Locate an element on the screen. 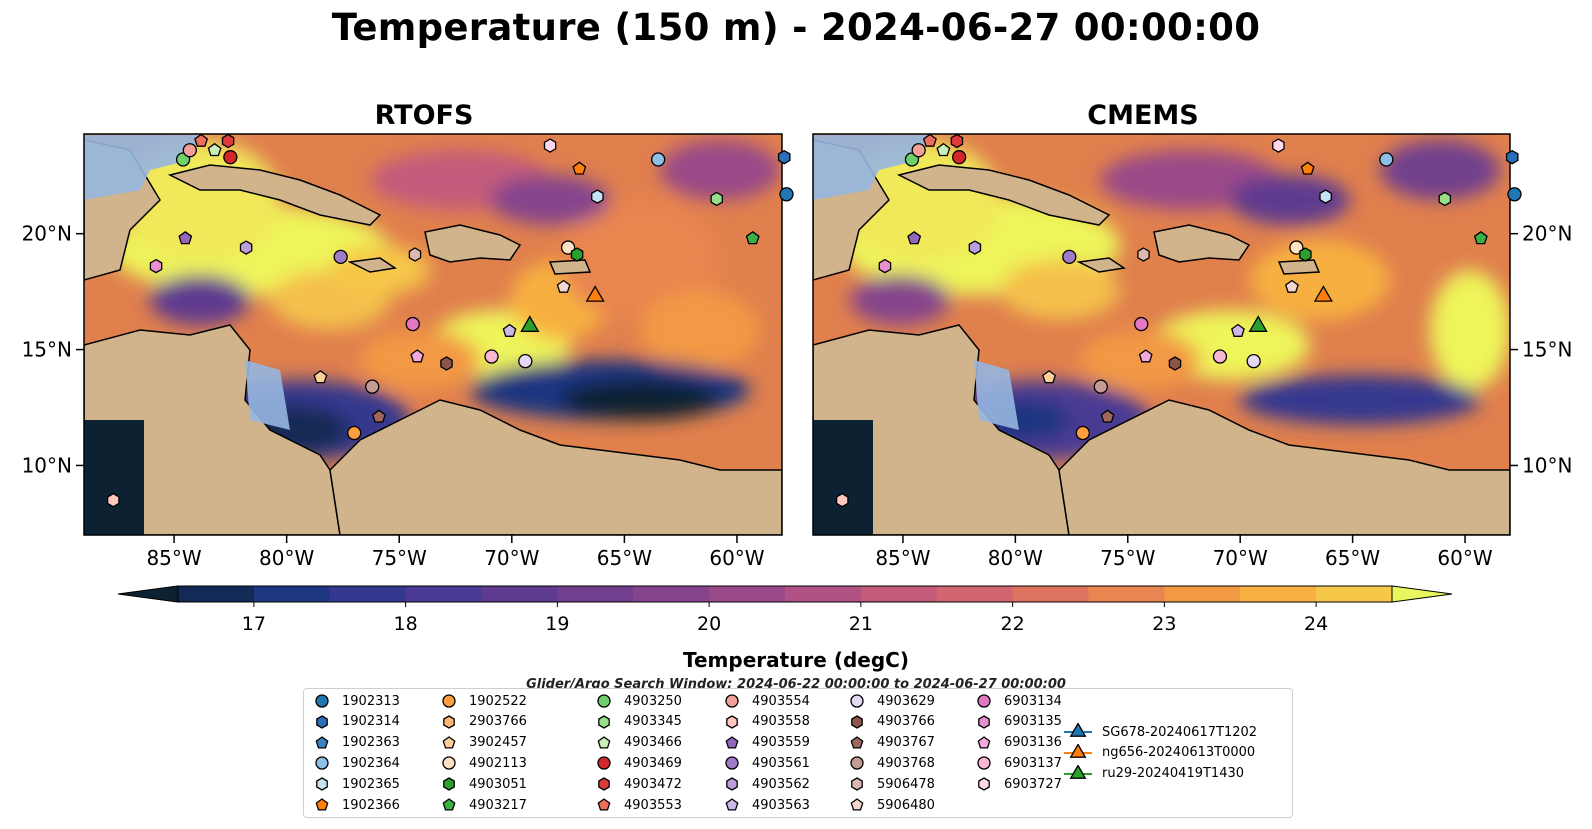 The width and height of the screenshot is (1592, 829). legend-item: 1902313 is located at coordinates (356, 701).